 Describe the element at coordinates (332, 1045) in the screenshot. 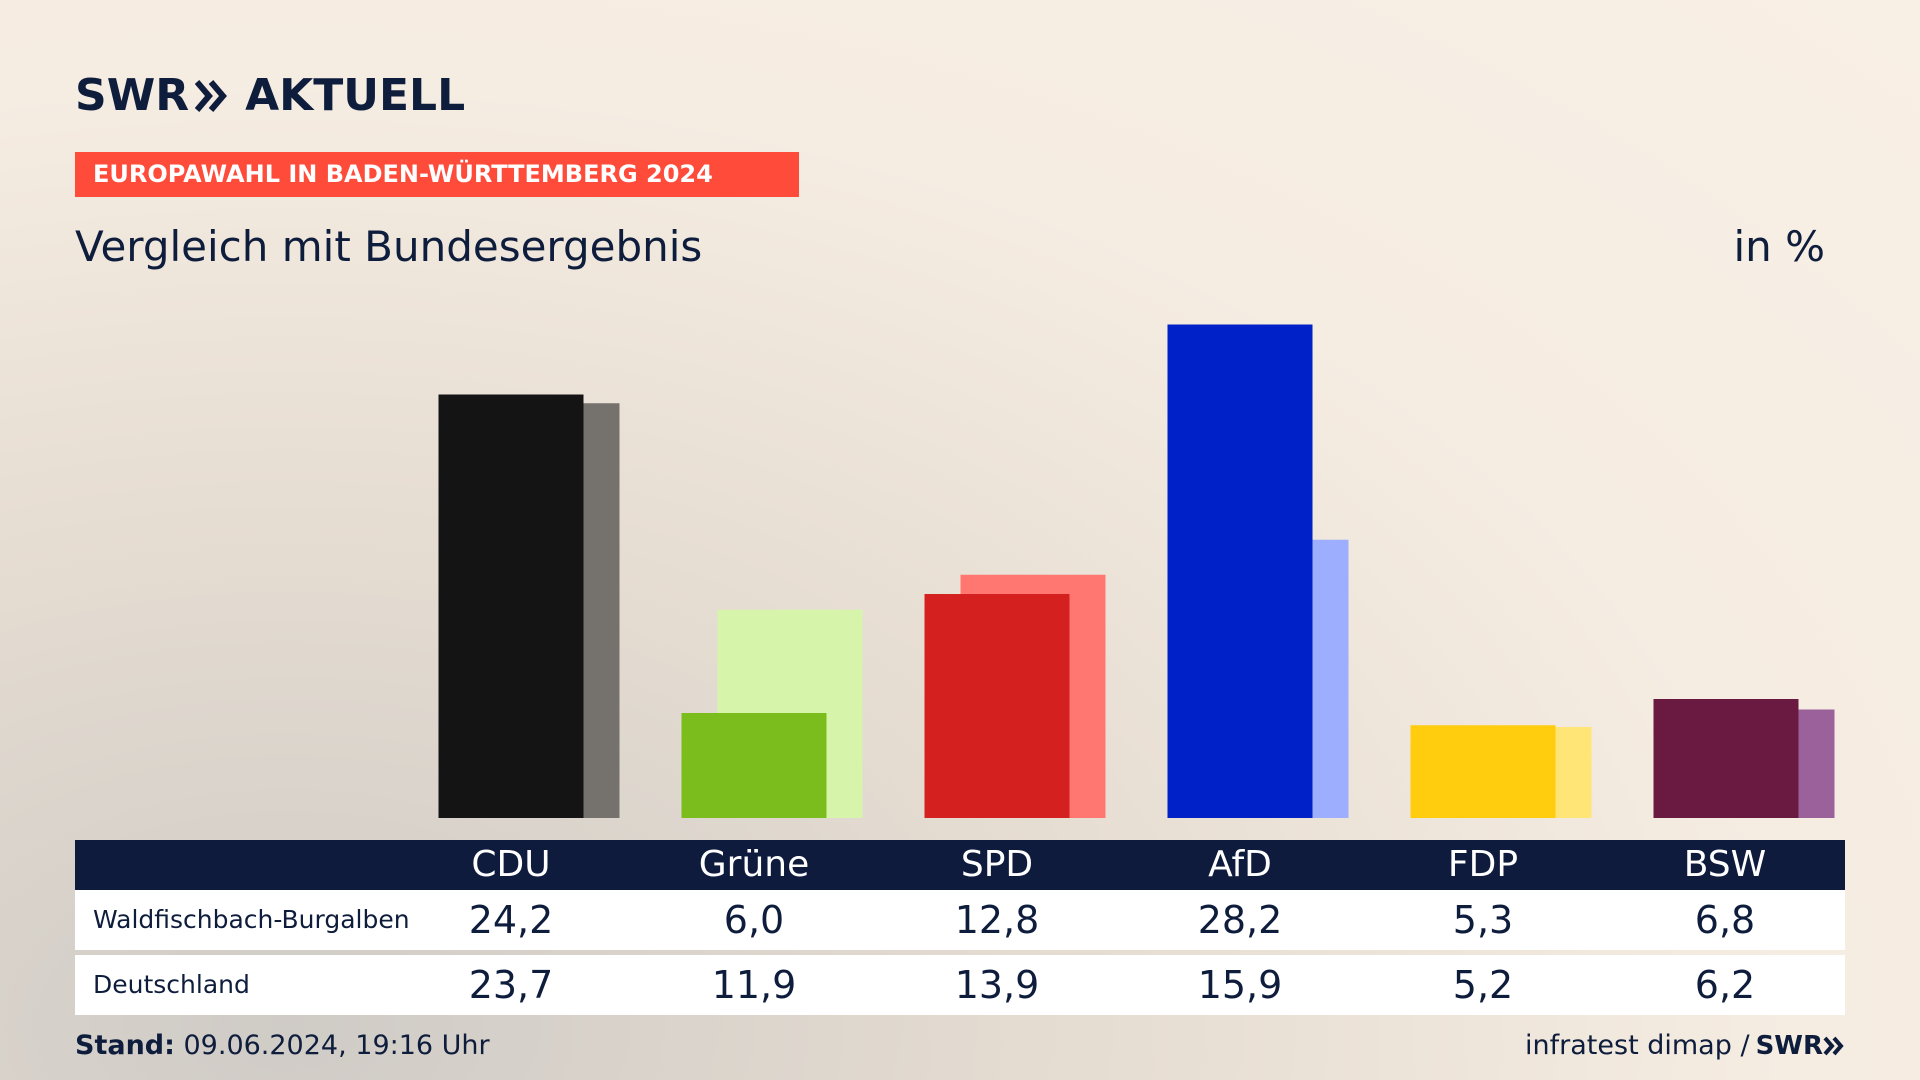

I see `stand-value: 09.06.2024, 19:16 Uhr` at that location.